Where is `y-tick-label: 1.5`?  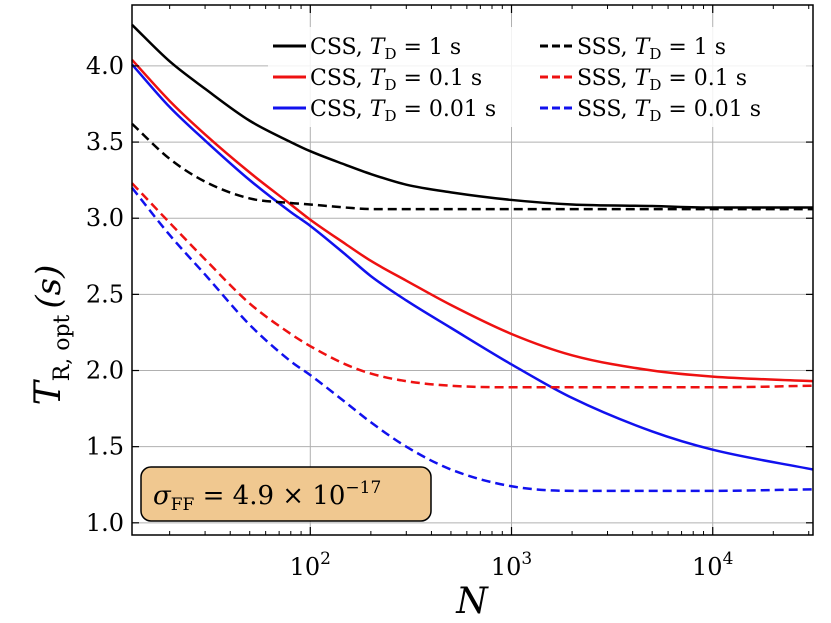
y-tick-label: 1.5 is located at coordinates (105, 447).